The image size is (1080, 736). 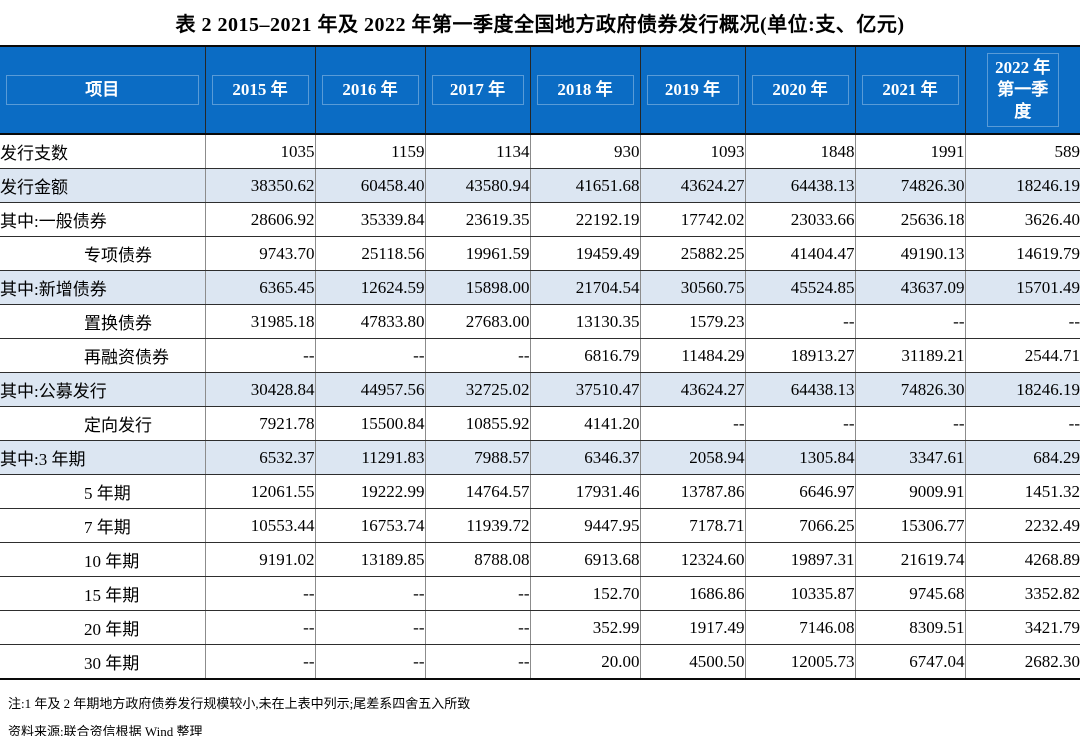 What do you see at coordinates (799, 152) in the screenshot?
I see `value-cell: 1848` at bounding box center [799, 152].